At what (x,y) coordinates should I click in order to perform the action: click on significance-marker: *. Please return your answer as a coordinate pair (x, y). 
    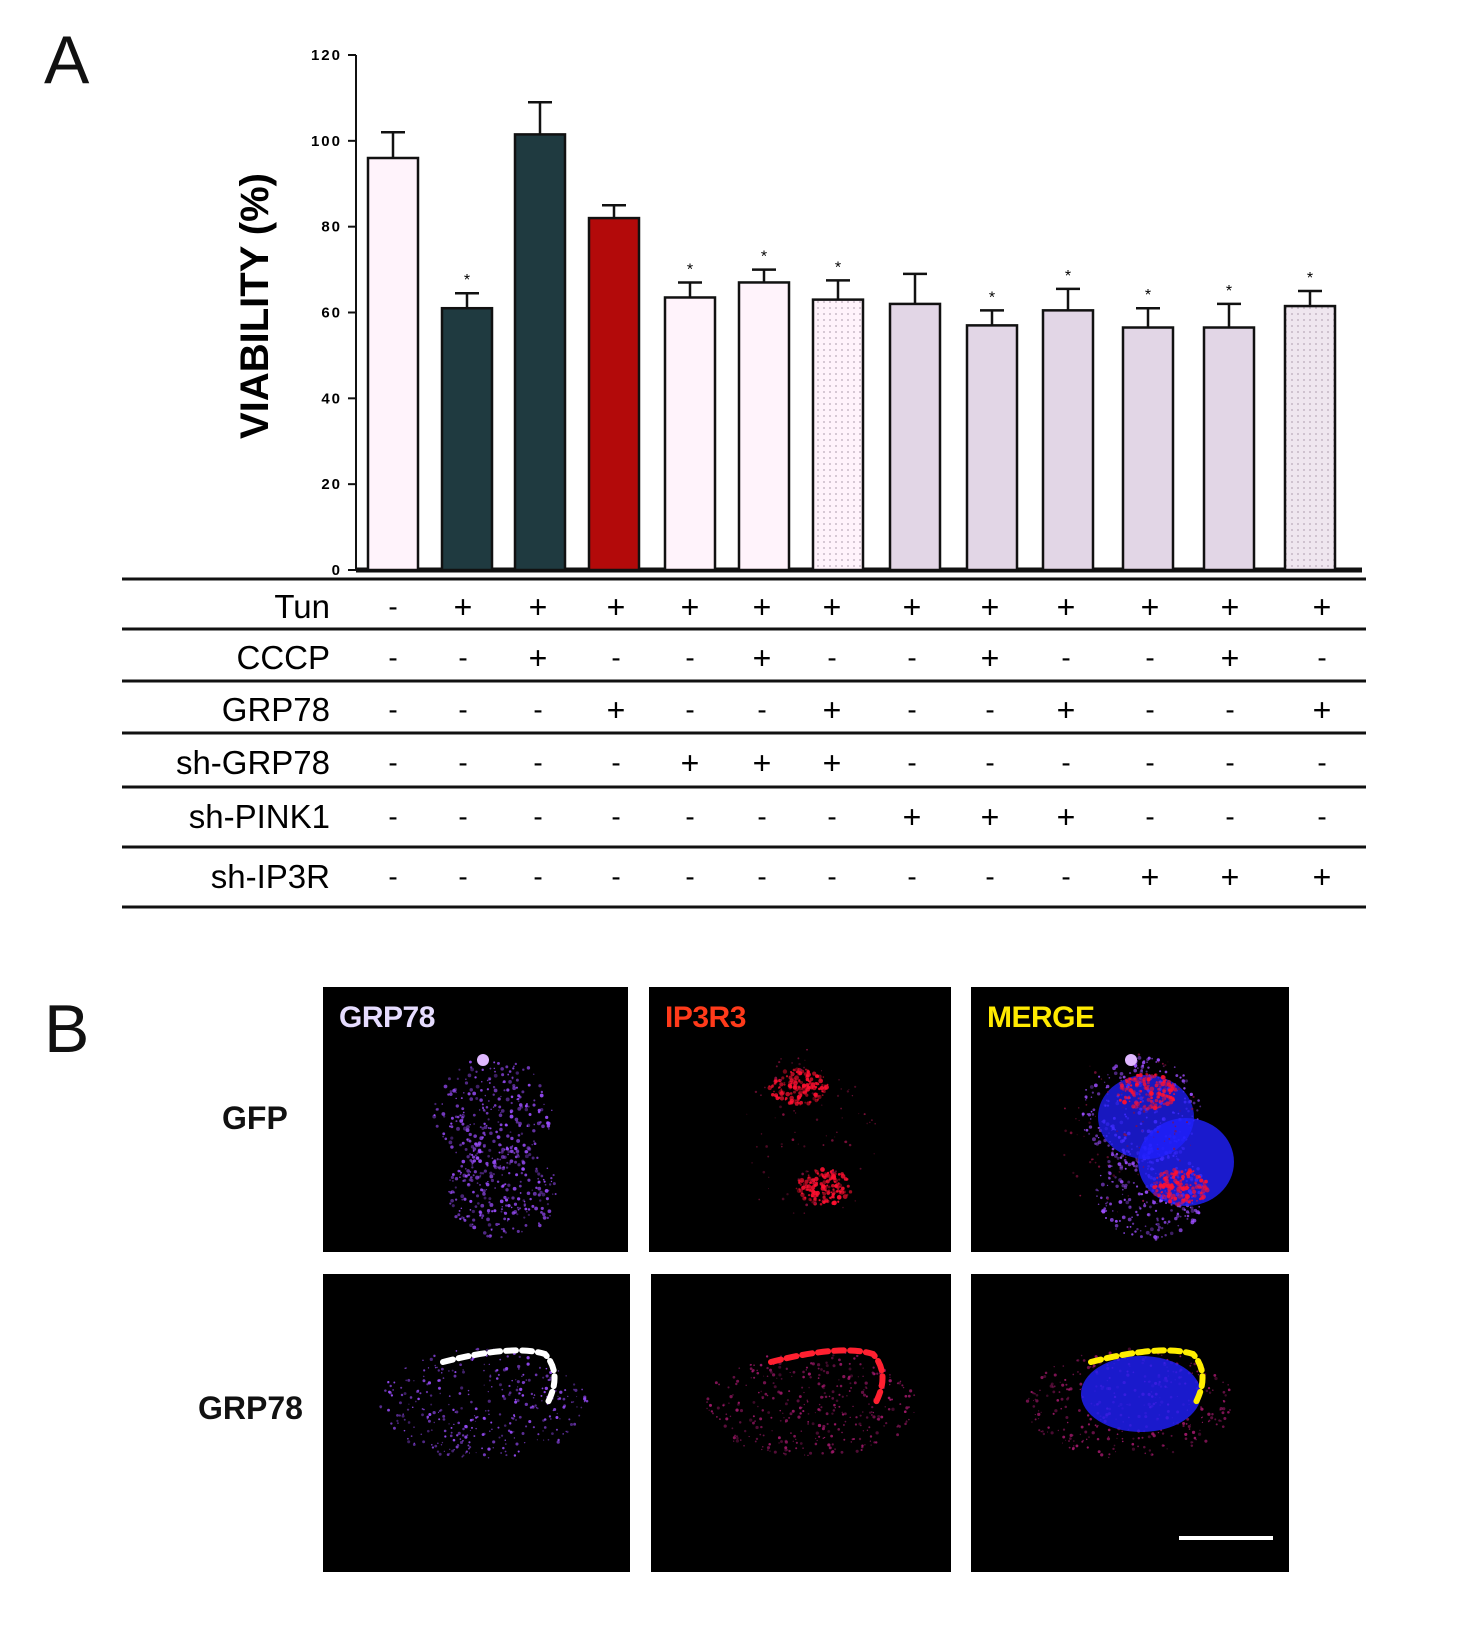
    Looking at the image, I should click on (1229, 291).